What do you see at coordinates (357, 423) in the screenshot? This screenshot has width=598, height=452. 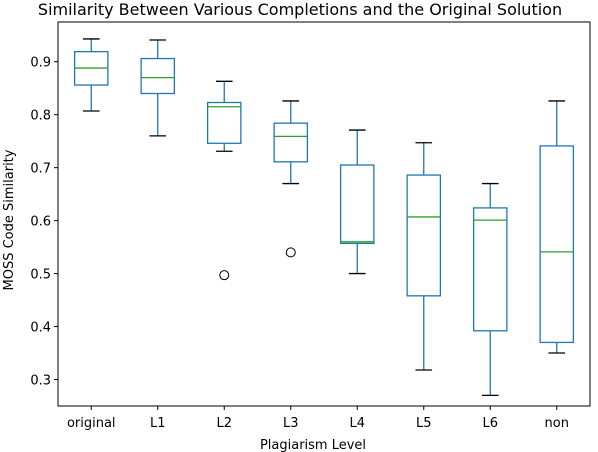 I see `x-tick-label: L4` at bounding box center [357, 423].